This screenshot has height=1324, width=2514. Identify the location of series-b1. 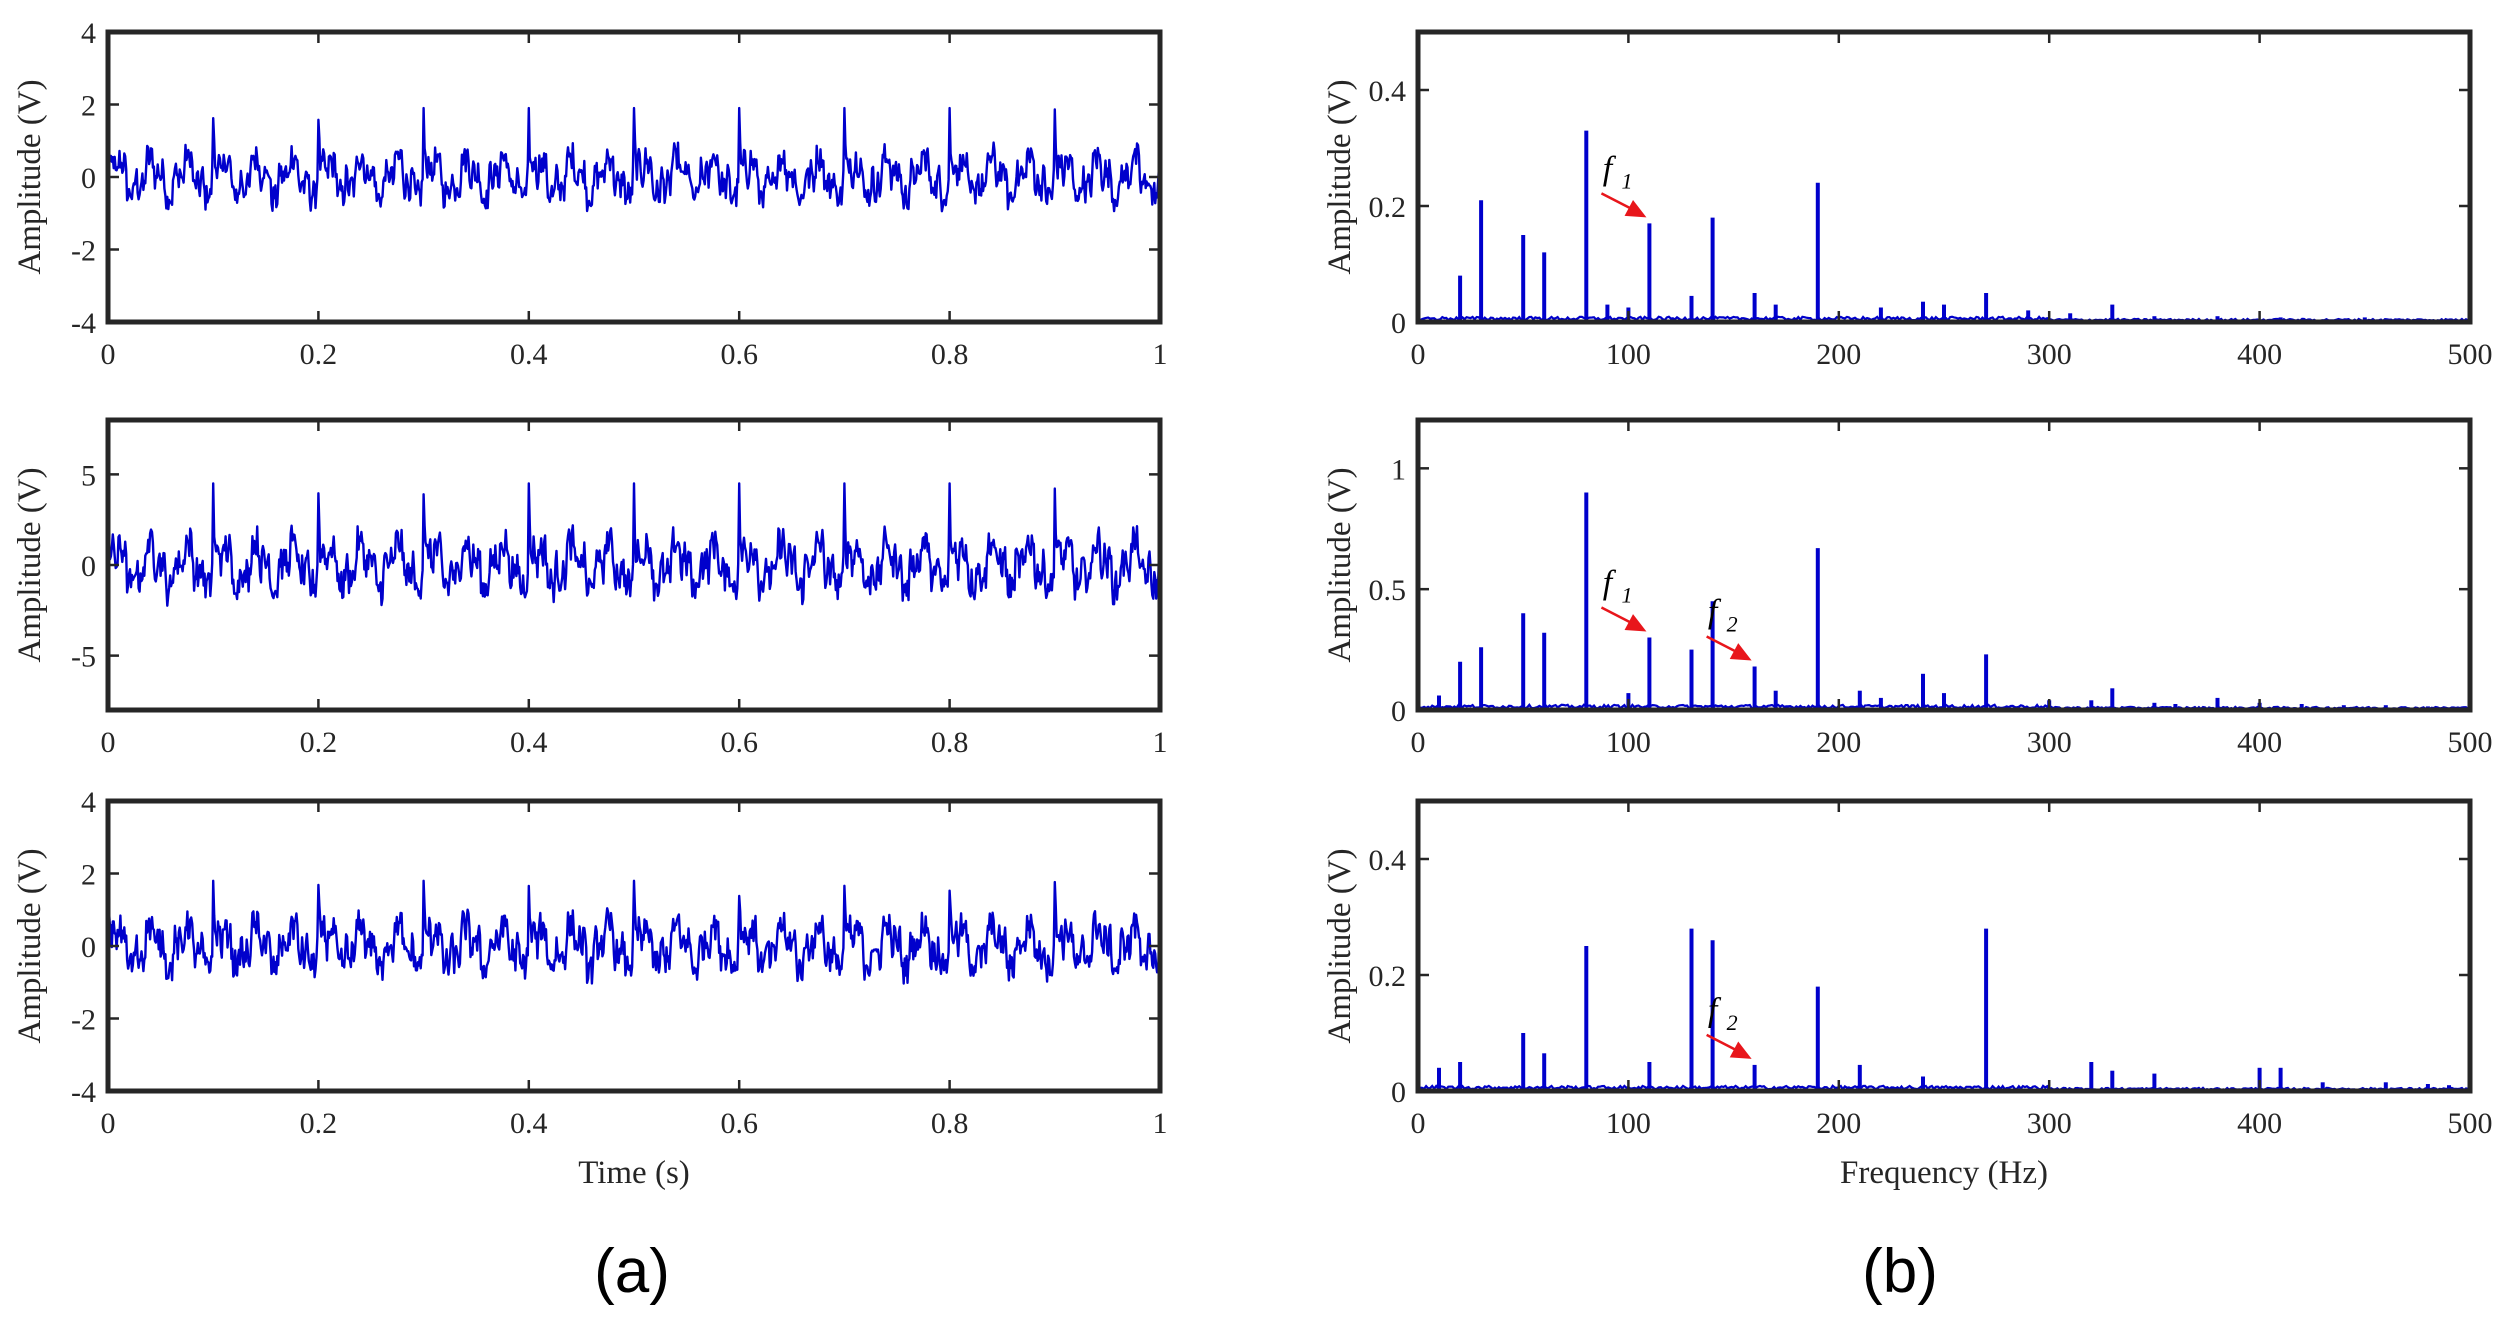
(1944, 226).